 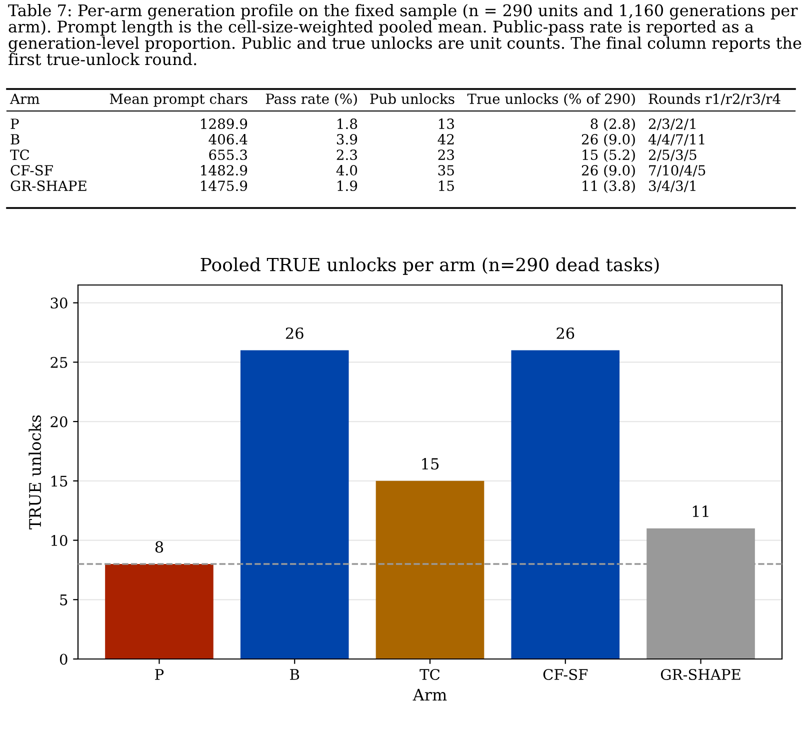 I want to click on text: GR-SHAPE, so click(x=48, y=186).